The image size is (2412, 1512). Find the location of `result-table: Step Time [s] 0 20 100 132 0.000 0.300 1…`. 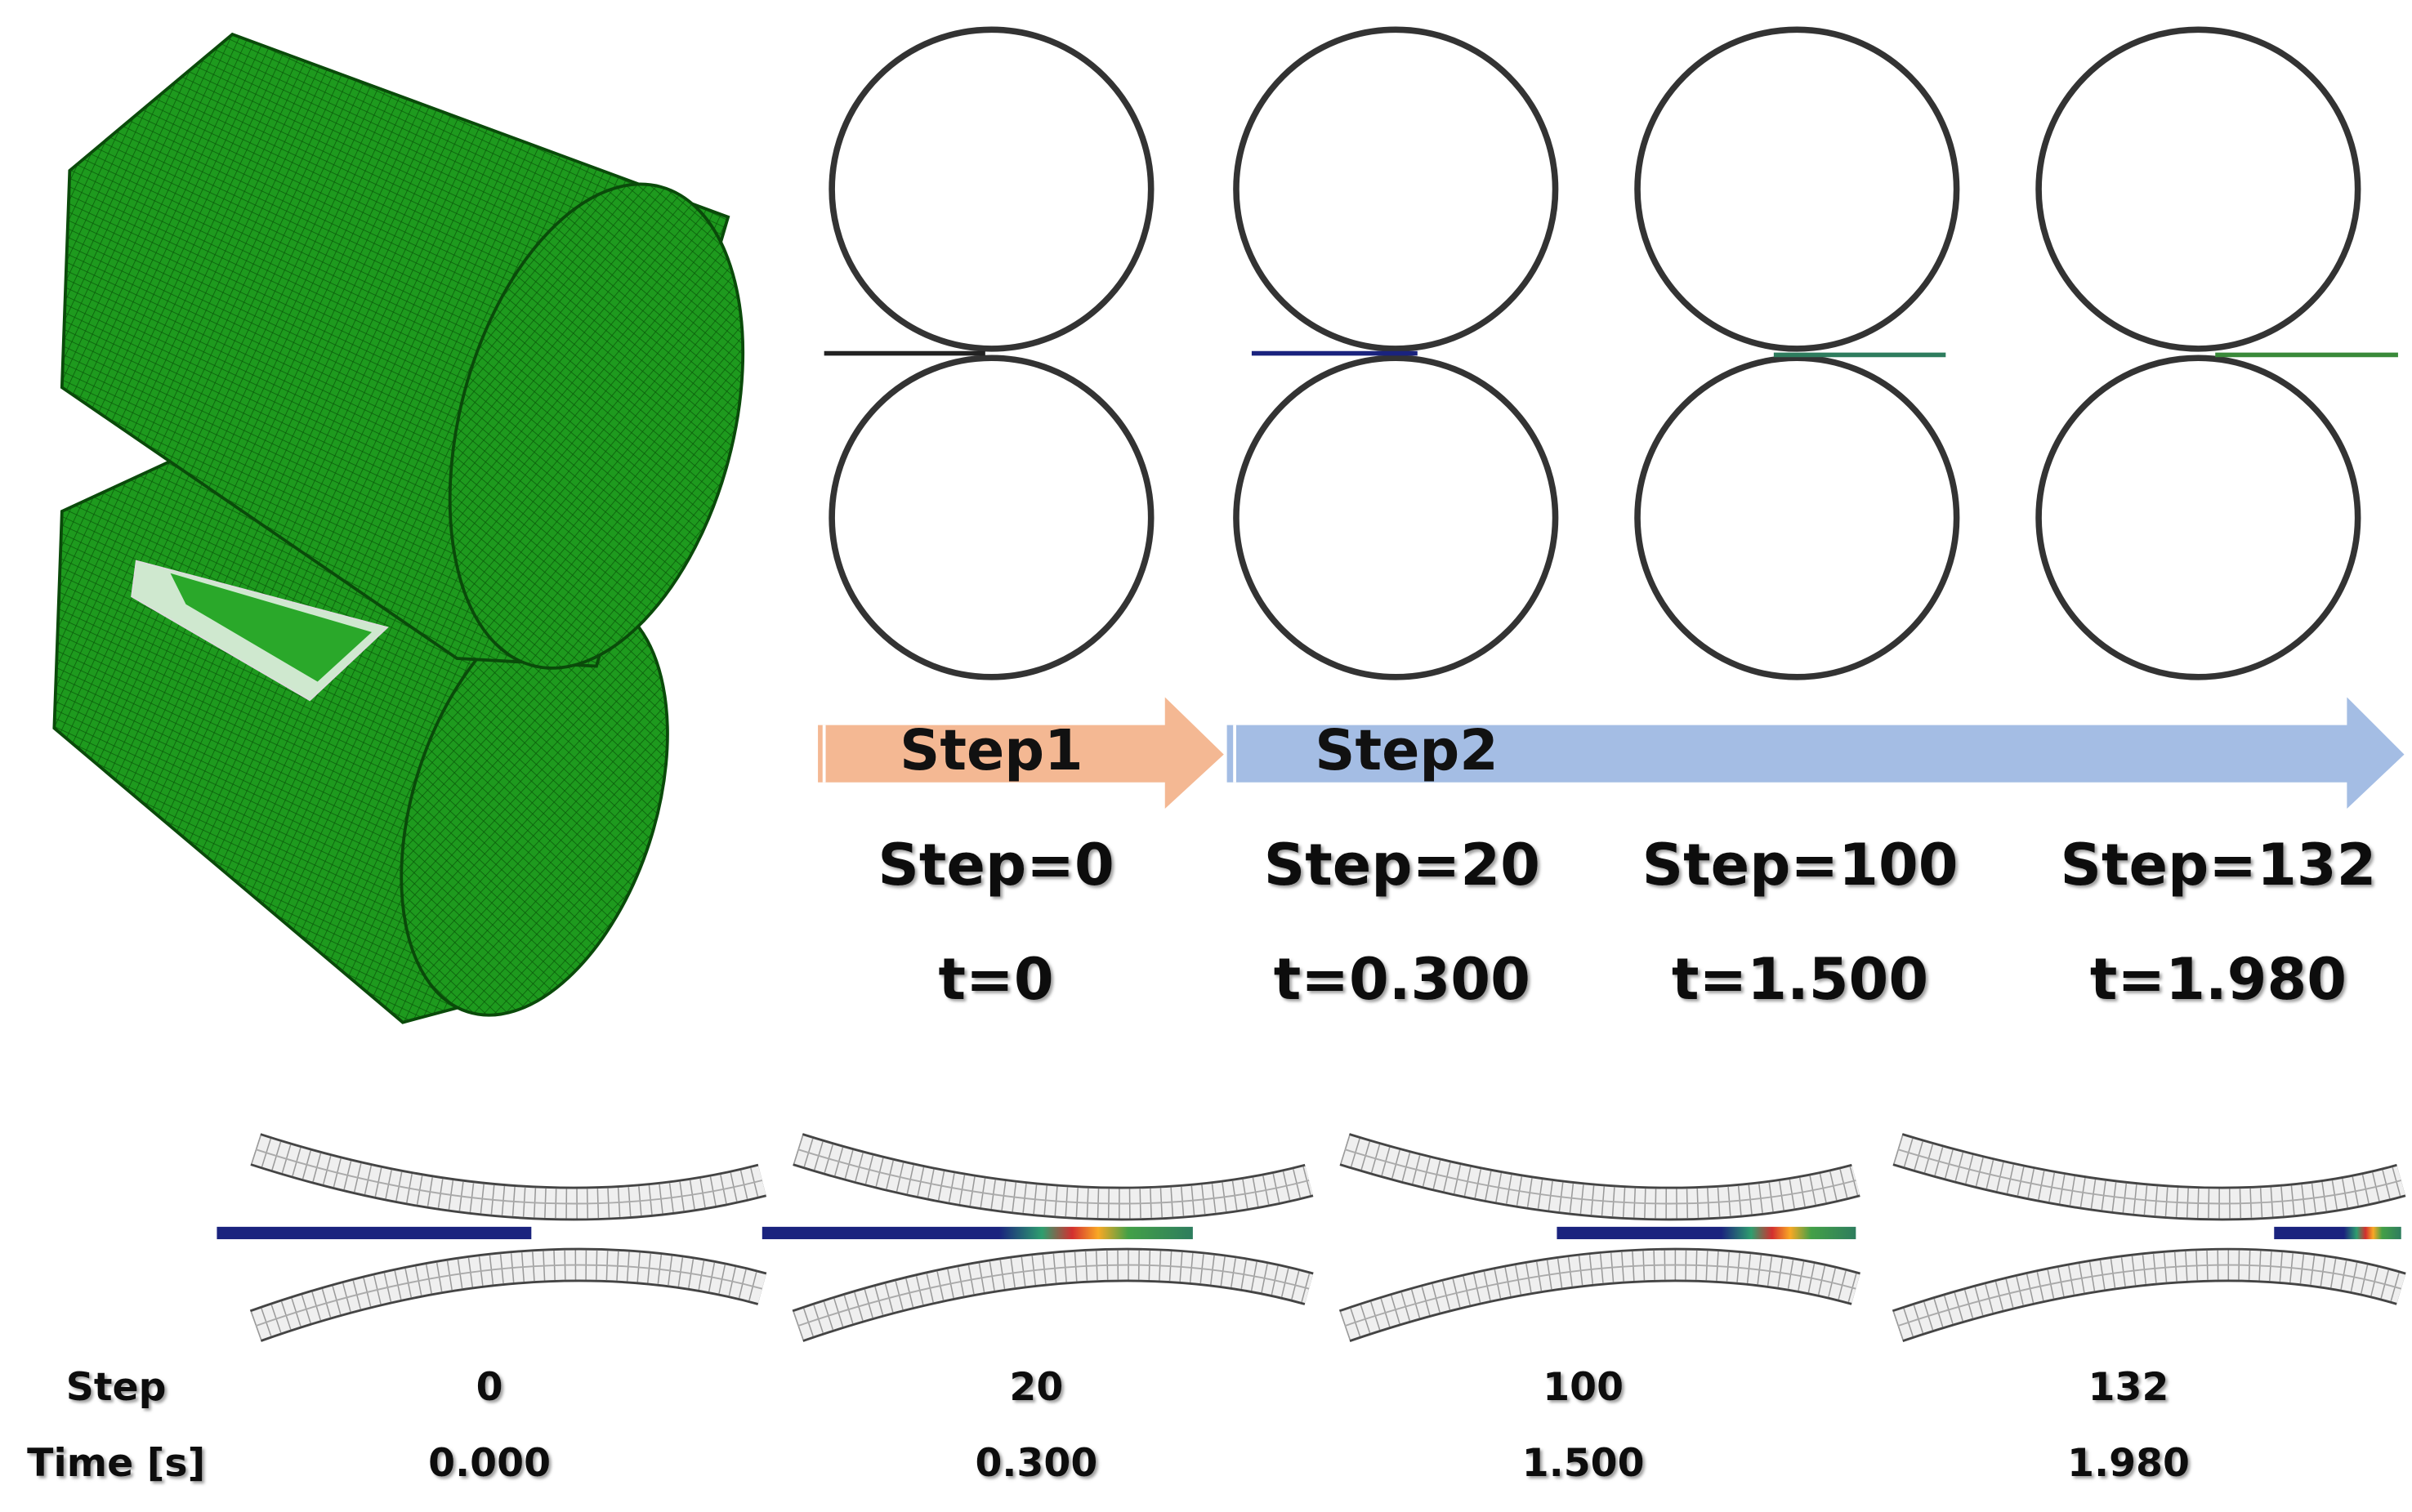

result-table: Step Time [s] 0 20 100 132 0.000 0.300 1… is located at coordinates (1108, 1425).